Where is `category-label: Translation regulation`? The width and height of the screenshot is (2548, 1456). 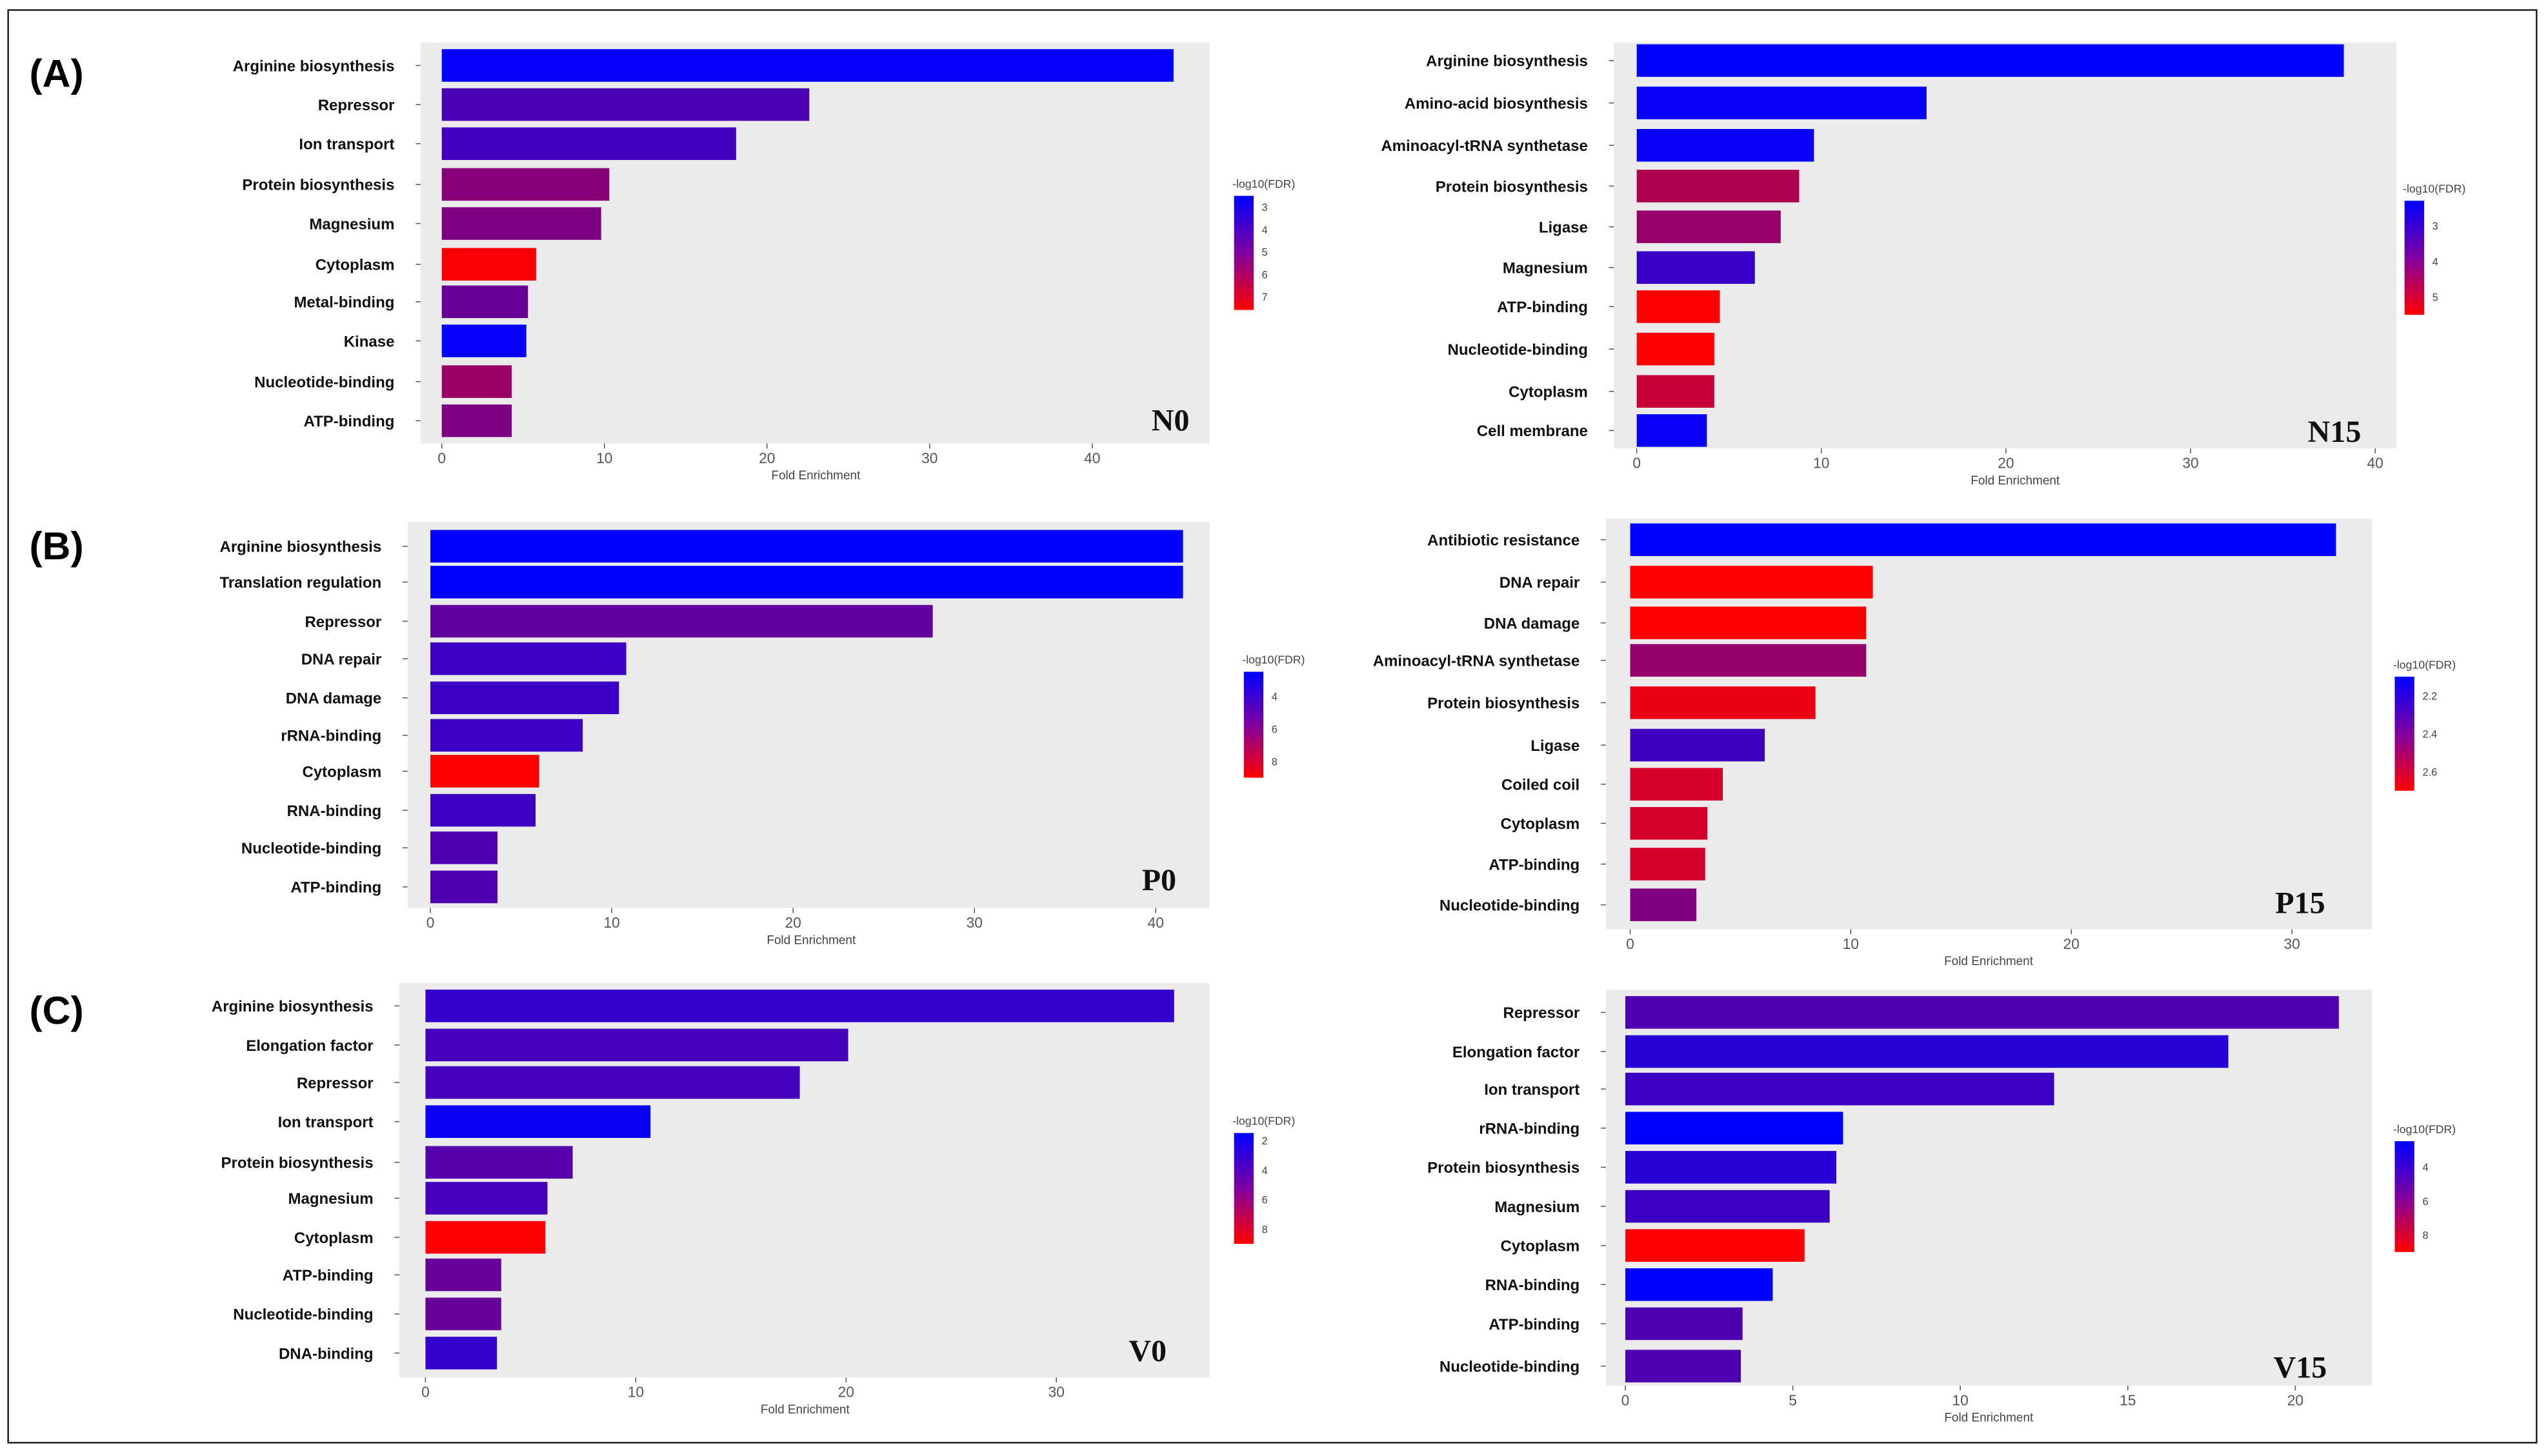 category-label: Translation regulation is located at coordinates (301, 583).